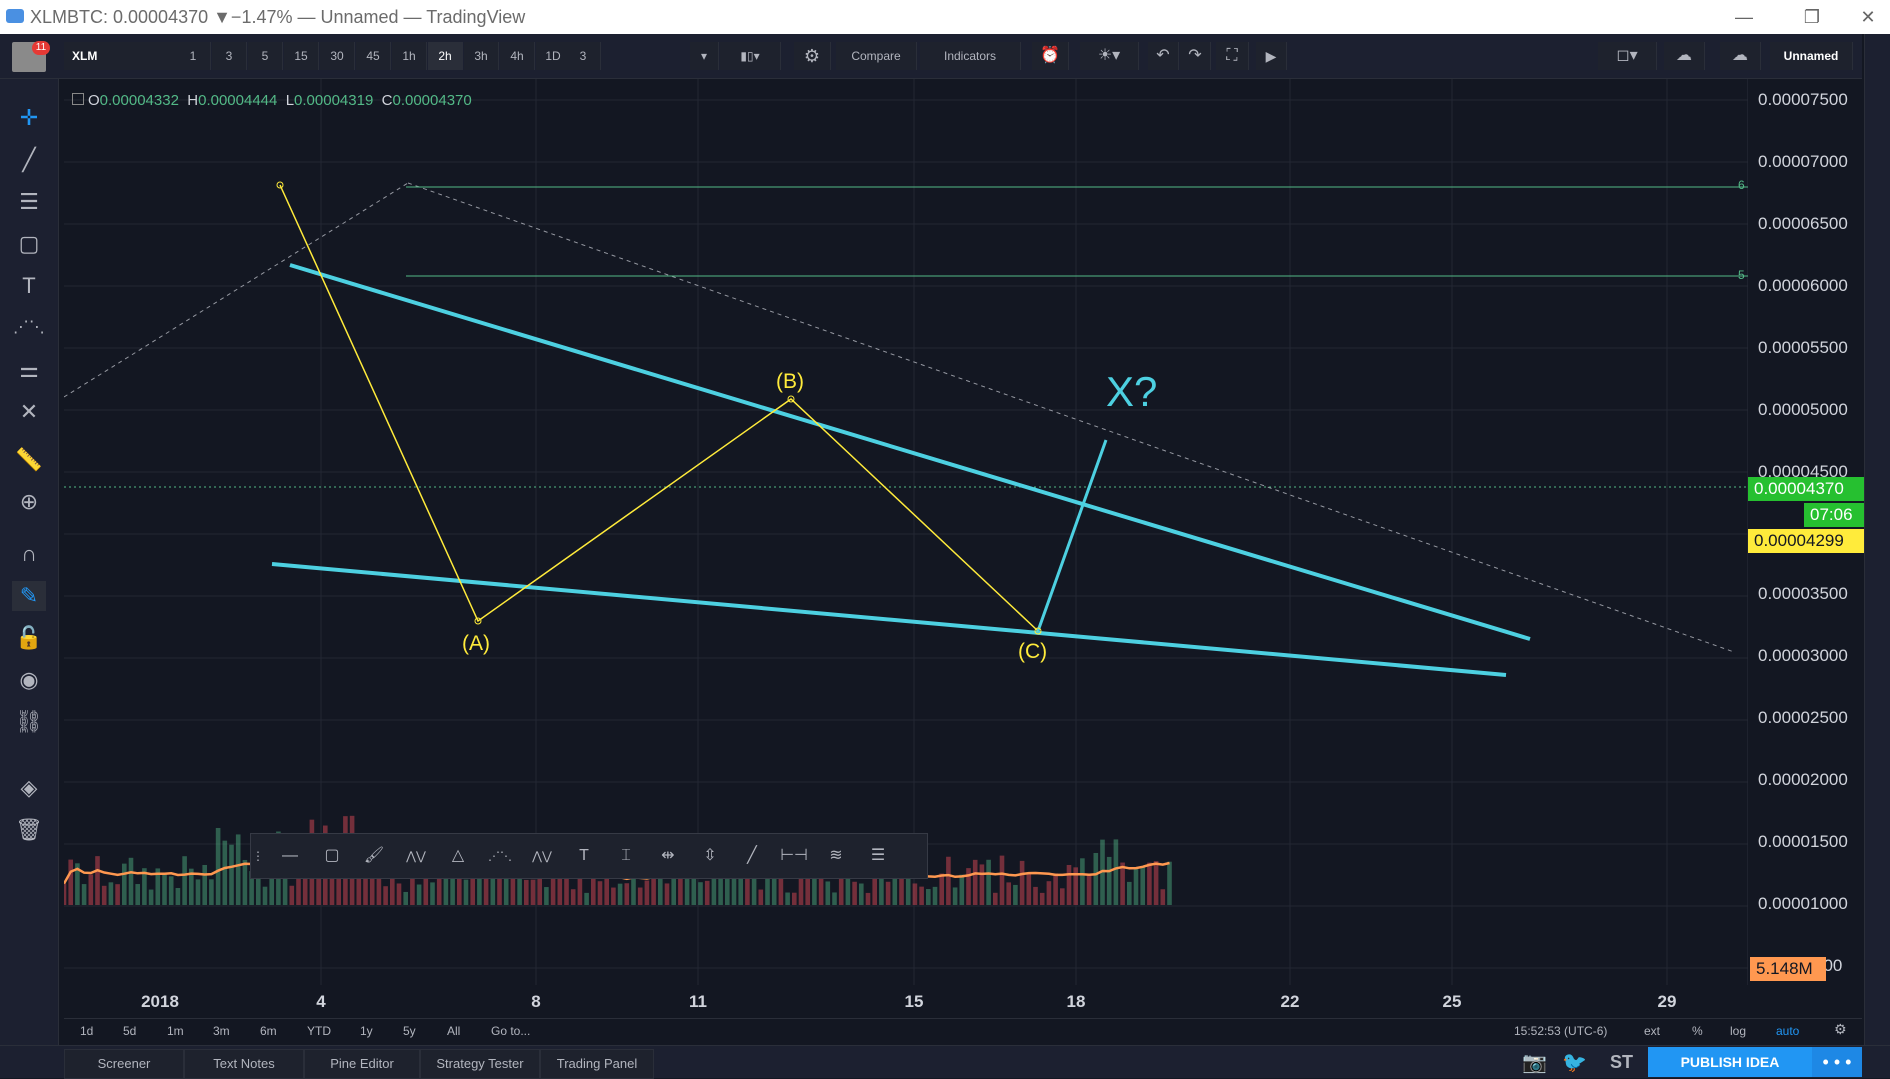 The image size is (1890, 1079). Describe the element at coordinates (87, 1031) in the screenshot. I see `range-1d: 1d` at that location.